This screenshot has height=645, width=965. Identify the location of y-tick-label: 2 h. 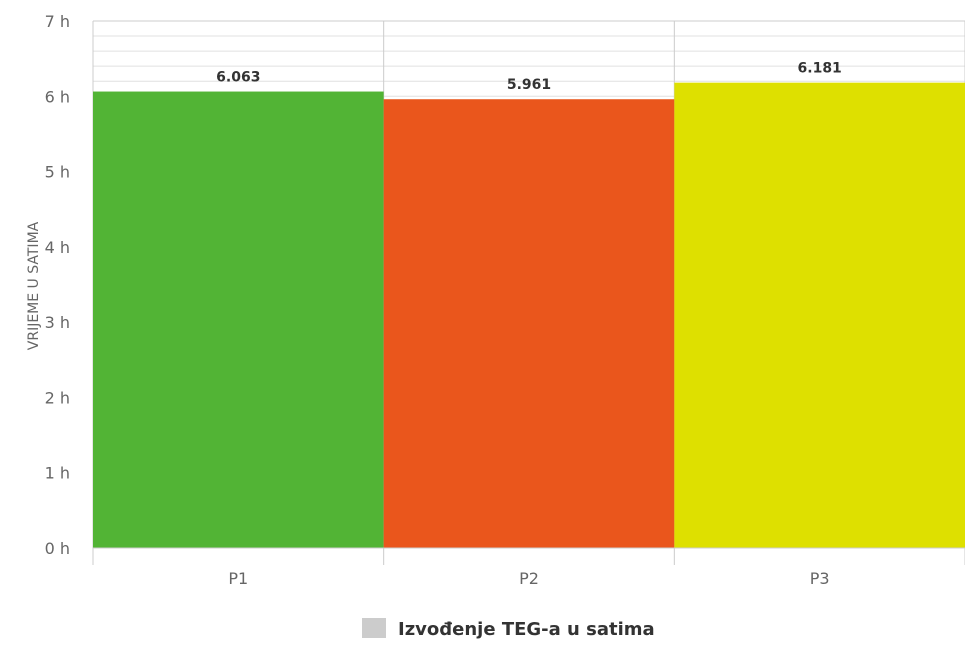
(57, 397).